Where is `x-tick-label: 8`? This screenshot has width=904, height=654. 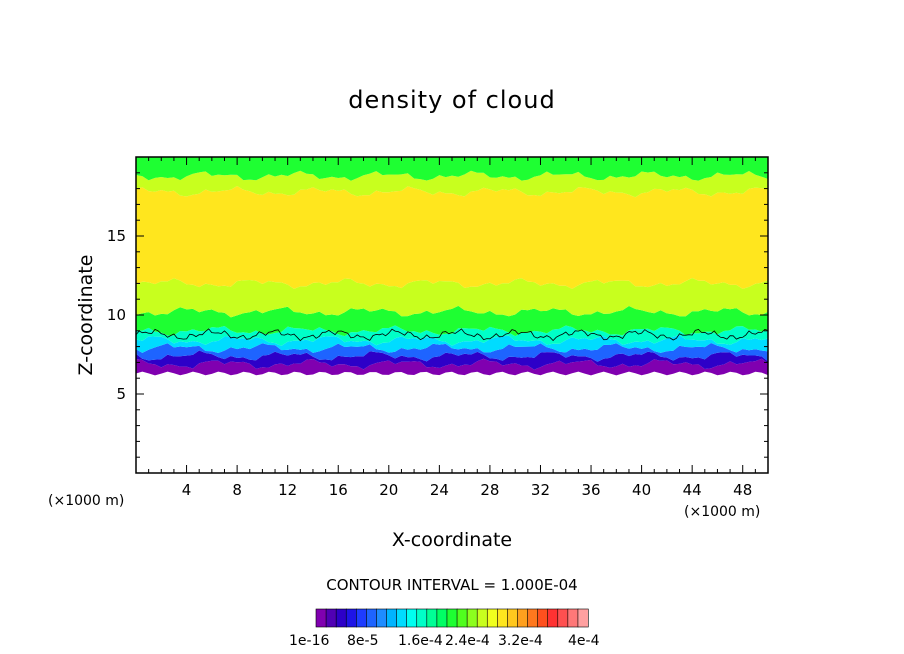 x-tick-label: 8 is located at coordinates (237, 490).